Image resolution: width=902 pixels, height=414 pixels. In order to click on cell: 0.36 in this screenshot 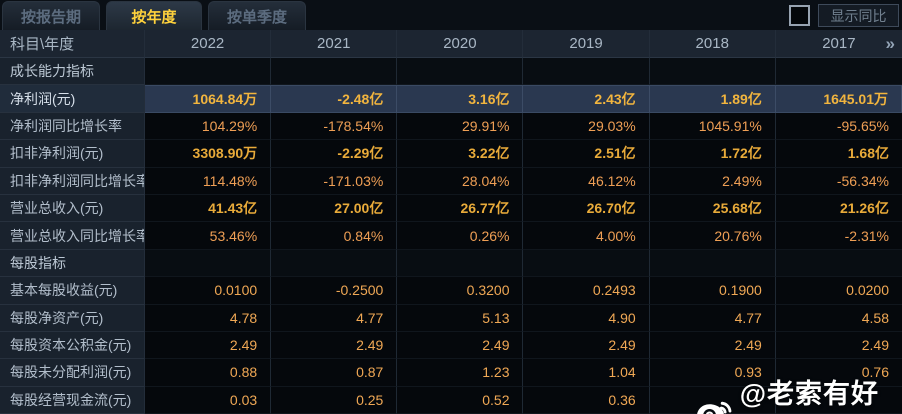, I will do `click(586, 400)`.